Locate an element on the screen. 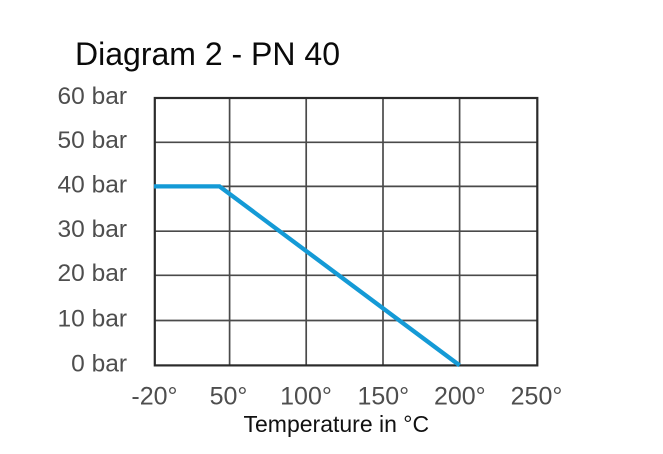 The width and height of the screenshot is (663, 454). svg-text: 250° is located at coordinates (537, 397).